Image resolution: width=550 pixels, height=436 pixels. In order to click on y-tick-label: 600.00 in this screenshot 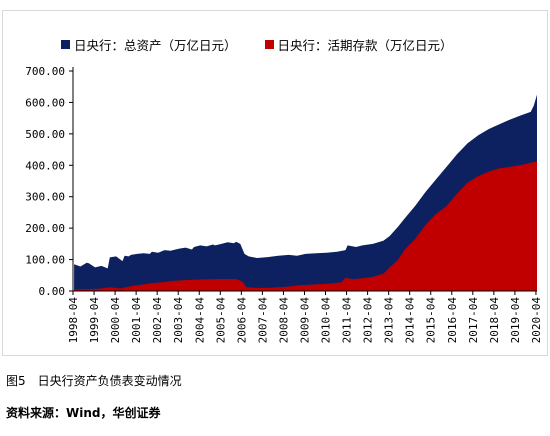, I will do `click(45, 102)`.